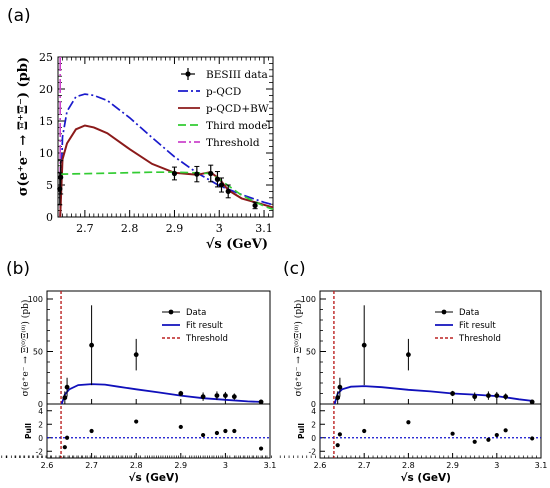 This screenshot has width=550, height=488. What do you see at coordinates (301, 431) in the screenshot?
I see `pull-axis-label: Pull` at bounding box center [301, 431].